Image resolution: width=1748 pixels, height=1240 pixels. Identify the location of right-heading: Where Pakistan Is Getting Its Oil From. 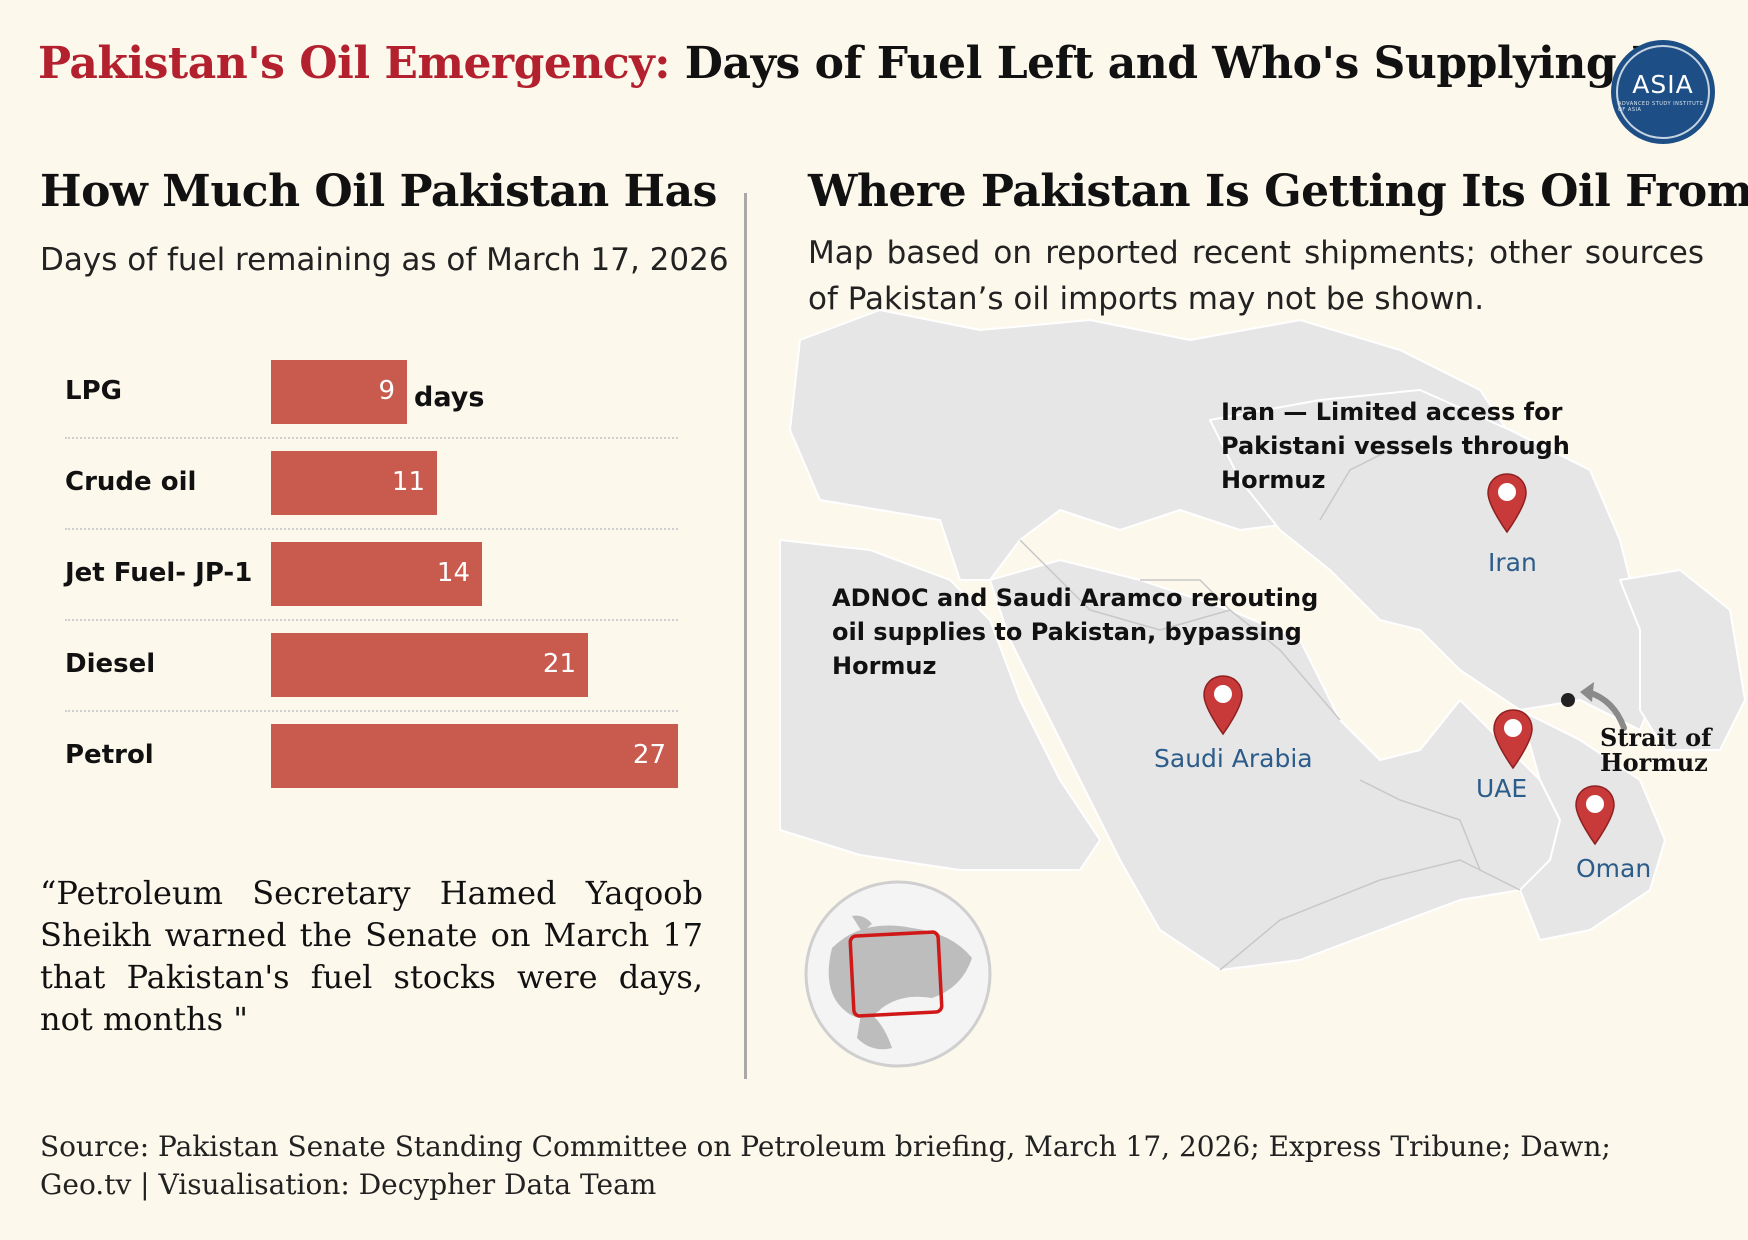
(1278, 191).